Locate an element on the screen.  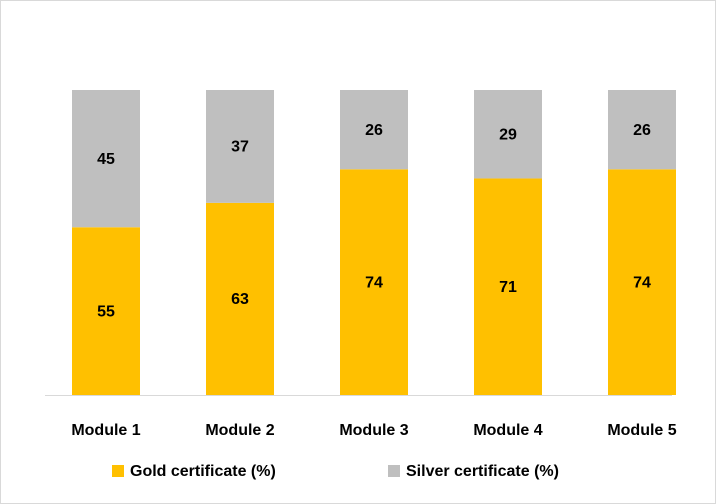
data-label: 63 is located at coordinates (240, 299).